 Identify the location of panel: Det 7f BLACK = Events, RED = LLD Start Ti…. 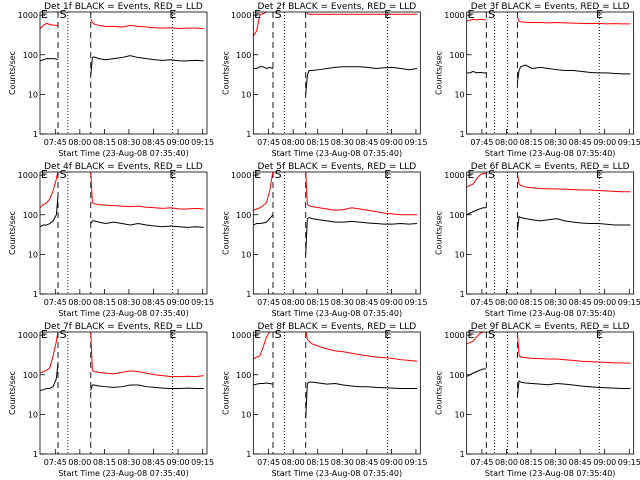
(111, 400).